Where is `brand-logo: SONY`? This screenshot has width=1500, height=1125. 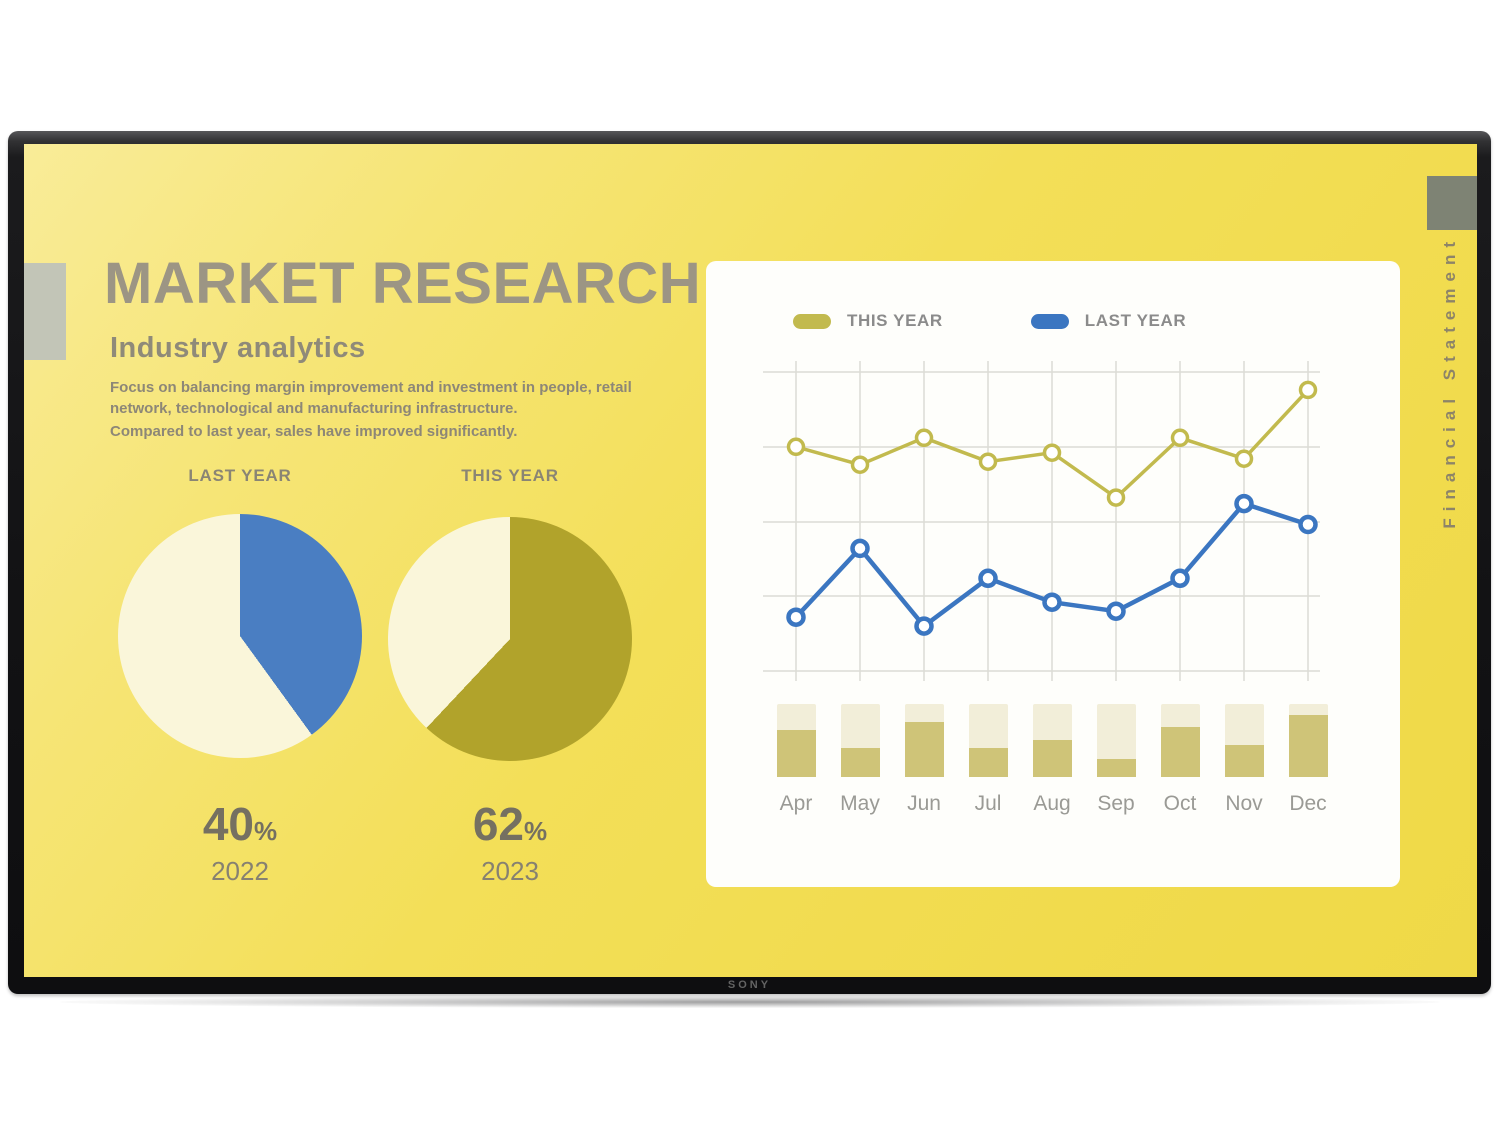 brand-logo: SONY is located at coordinates (749, 985).